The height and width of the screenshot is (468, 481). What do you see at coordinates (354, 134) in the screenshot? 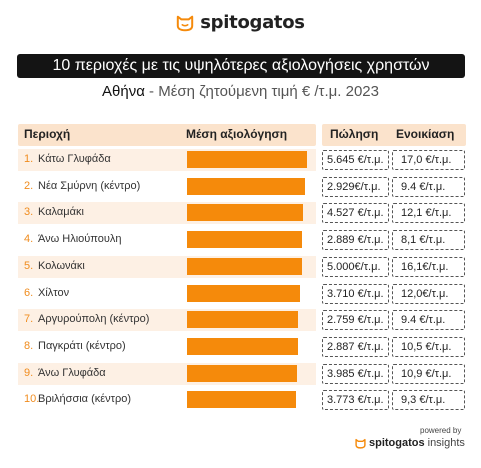
I see `column-header-sale: Πώληση` at bounding box center [354, 134].